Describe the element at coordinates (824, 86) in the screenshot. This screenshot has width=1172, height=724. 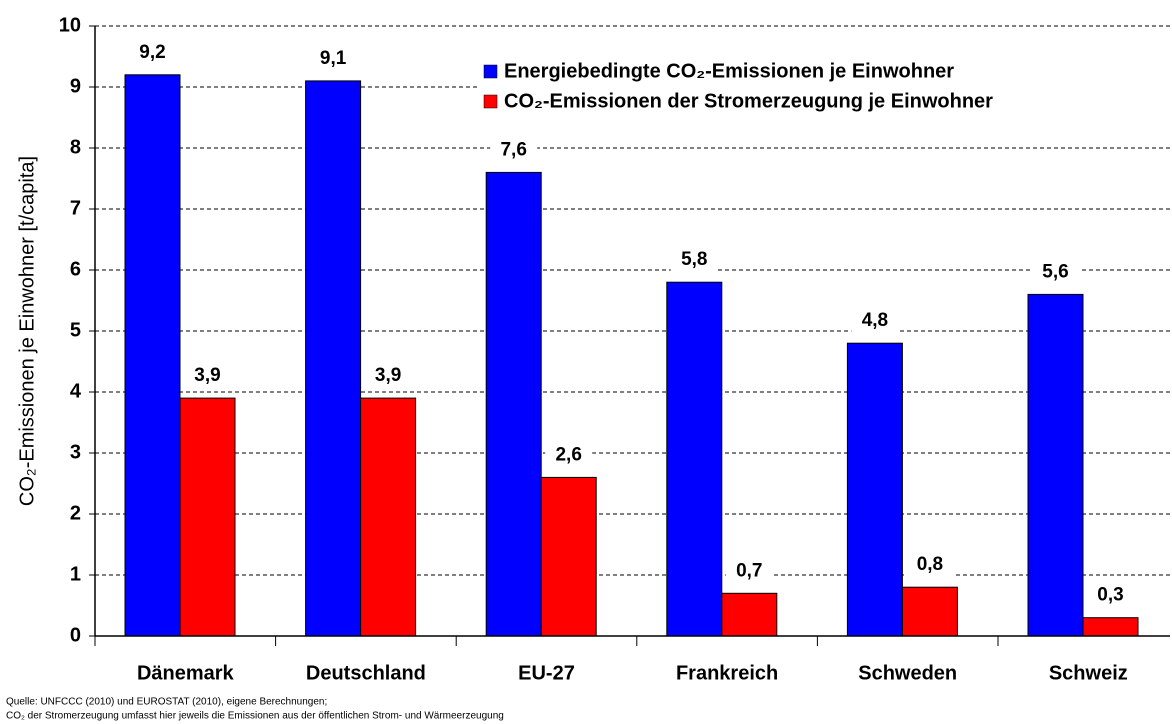
I see `legend-box` at that location.